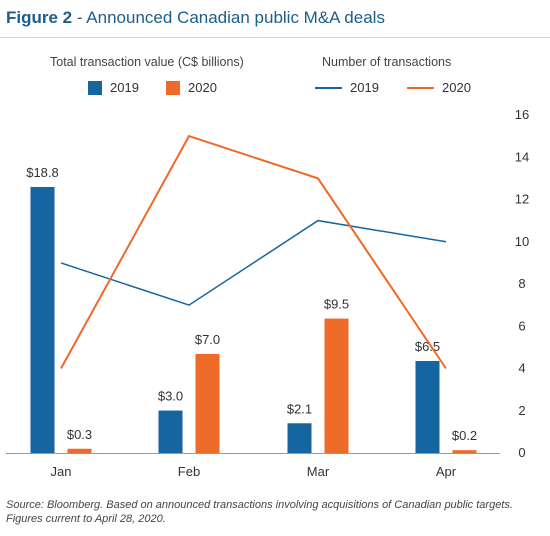  I want to click on legend-heading-lines: Number of transactions, so click(387, 62).